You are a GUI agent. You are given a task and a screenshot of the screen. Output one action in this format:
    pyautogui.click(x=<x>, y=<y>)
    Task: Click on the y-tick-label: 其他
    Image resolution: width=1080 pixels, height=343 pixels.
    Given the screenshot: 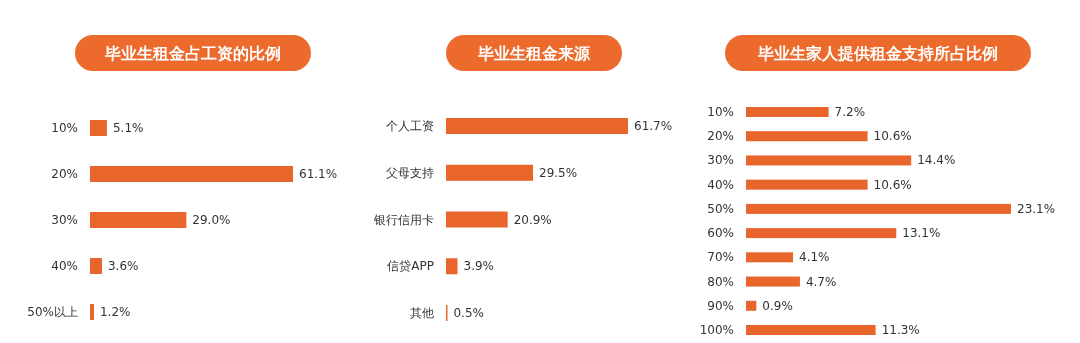 What is the action you would take?
    pyautogui.click(x=422, y=313)
    